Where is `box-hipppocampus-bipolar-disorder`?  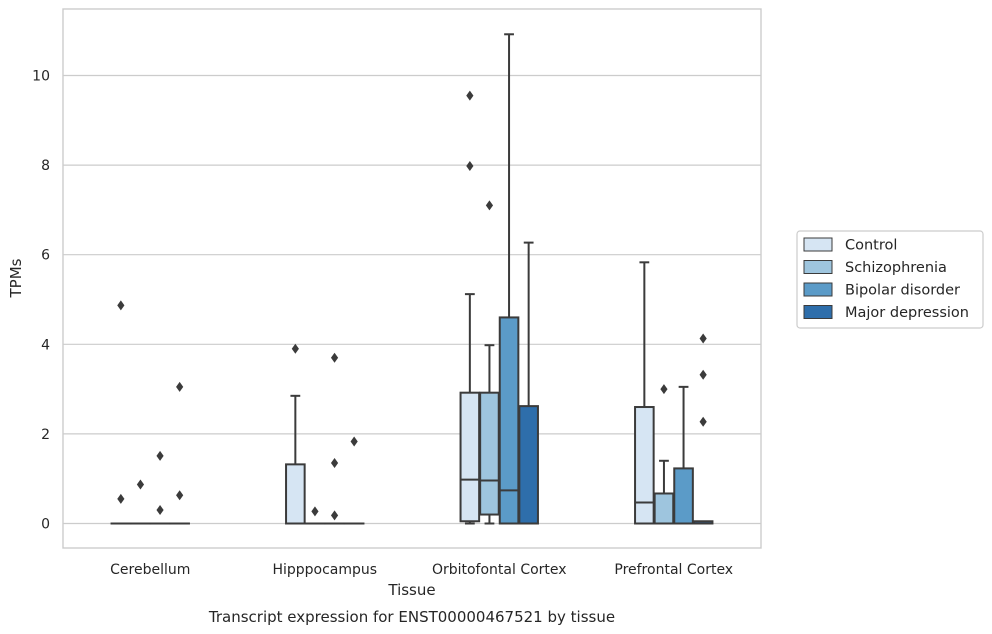 box-hipppocampus-bipolar-disorder is located at coordinates (334, 438).